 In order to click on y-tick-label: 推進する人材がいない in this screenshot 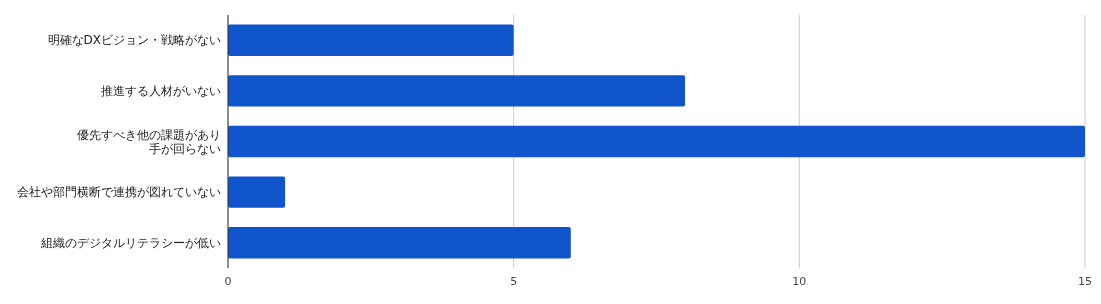, I will do `click(161, 90)`.